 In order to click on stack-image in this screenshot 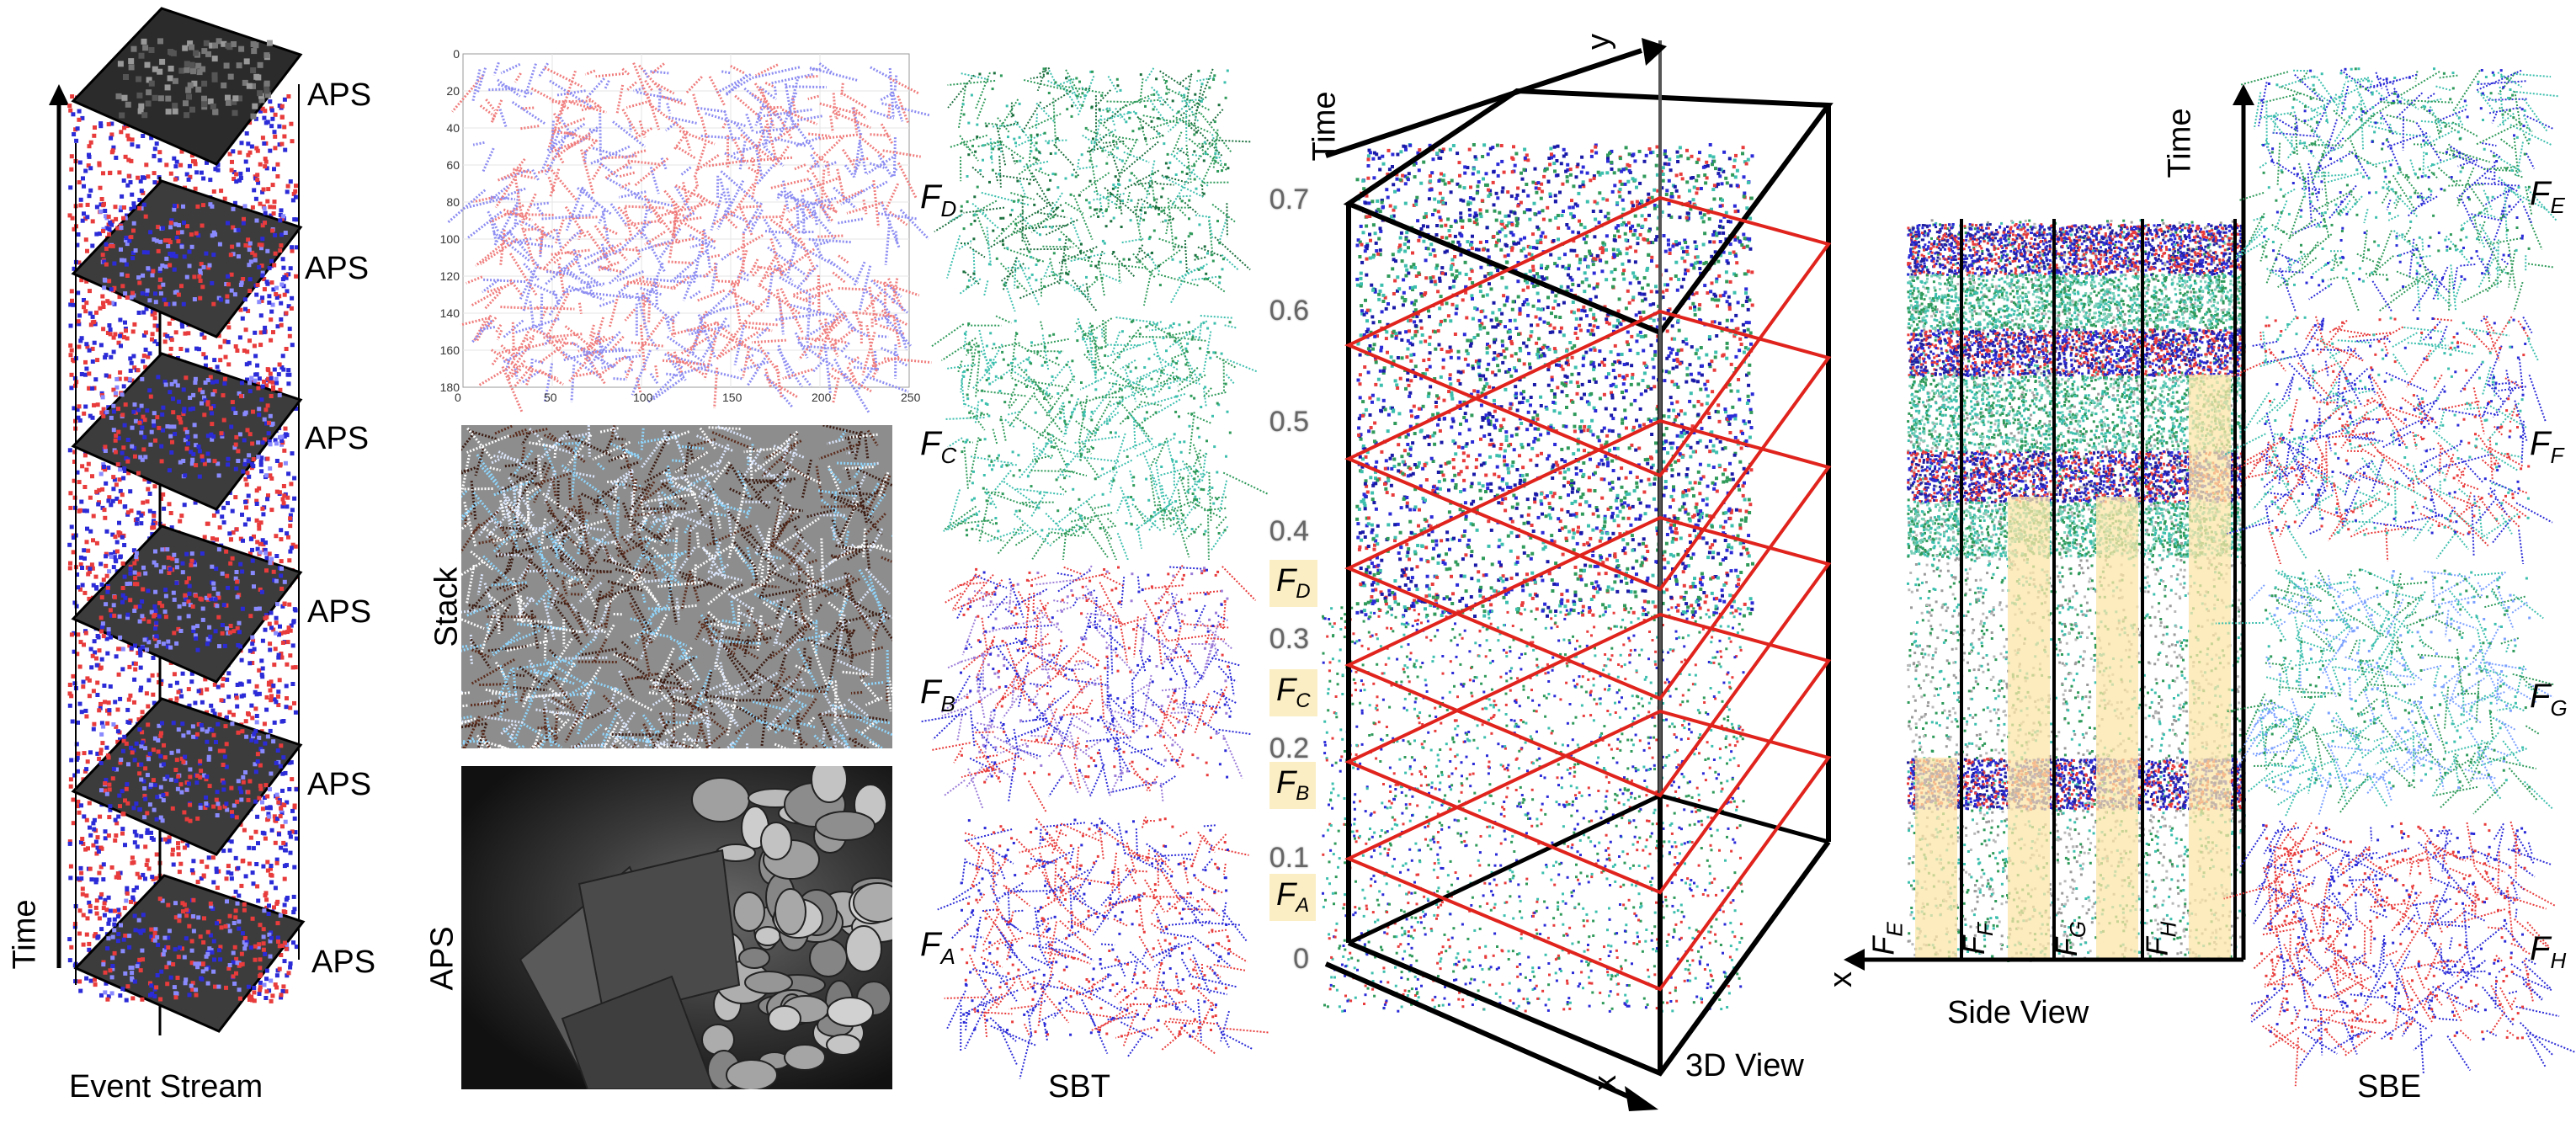, I will do `click(677, 586)`.